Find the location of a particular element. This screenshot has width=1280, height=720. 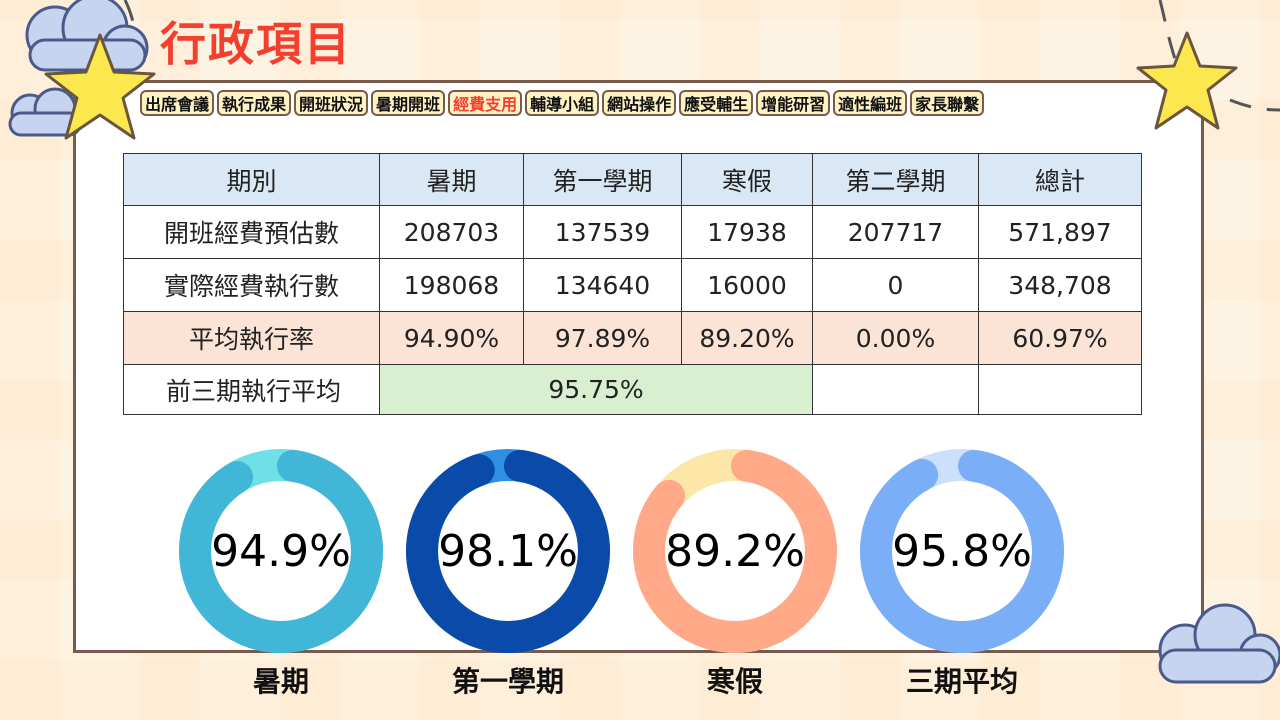

row-label: 實際經費執行數 is located at coordinates (251, 285).